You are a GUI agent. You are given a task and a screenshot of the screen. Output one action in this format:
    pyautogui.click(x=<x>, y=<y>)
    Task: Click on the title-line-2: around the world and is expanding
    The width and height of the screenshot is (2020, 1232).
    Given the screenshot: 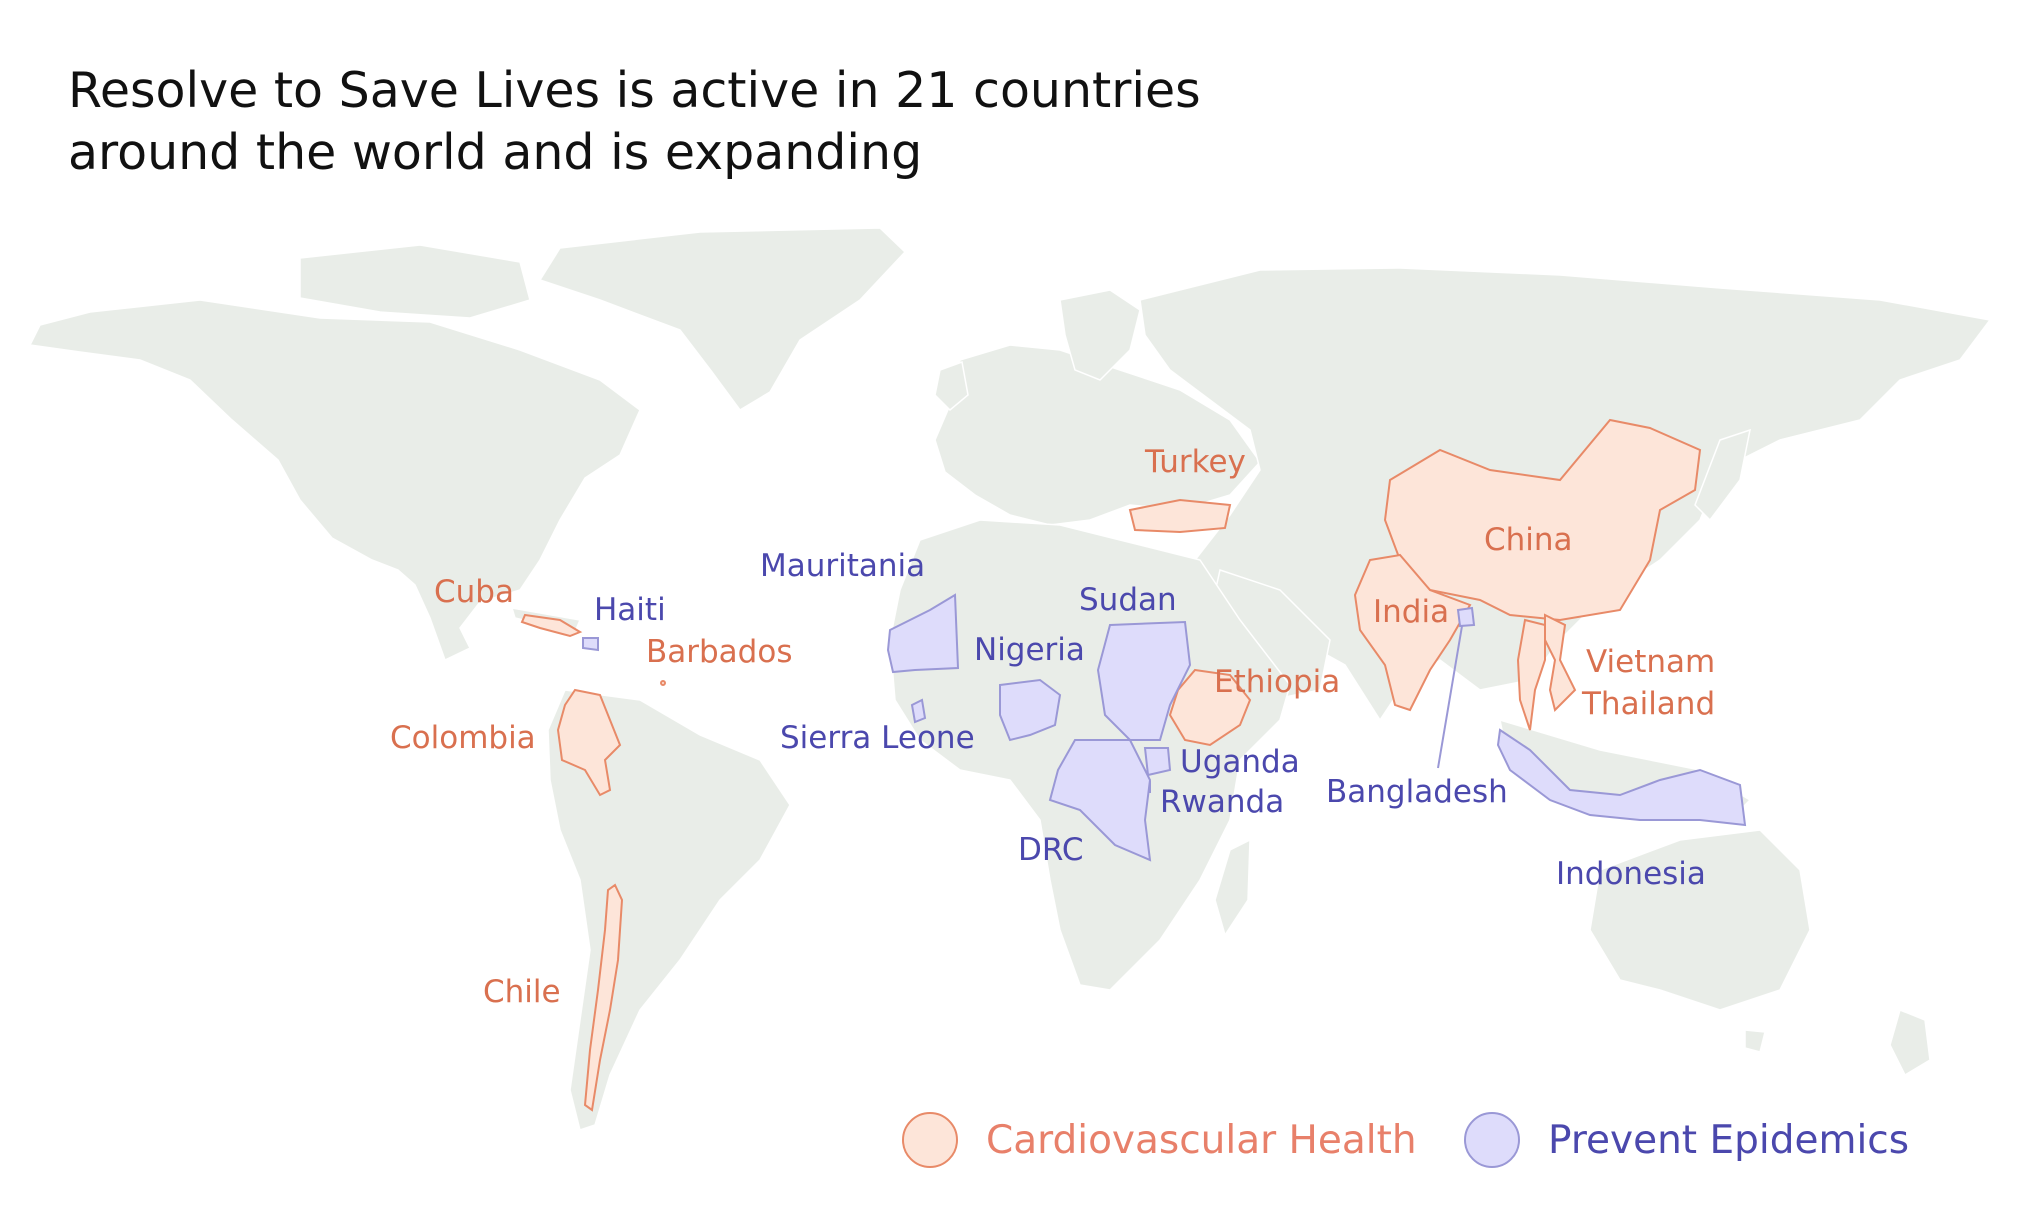 What is the action you would take?
    pyautogui.click(x=495, y=152)
    